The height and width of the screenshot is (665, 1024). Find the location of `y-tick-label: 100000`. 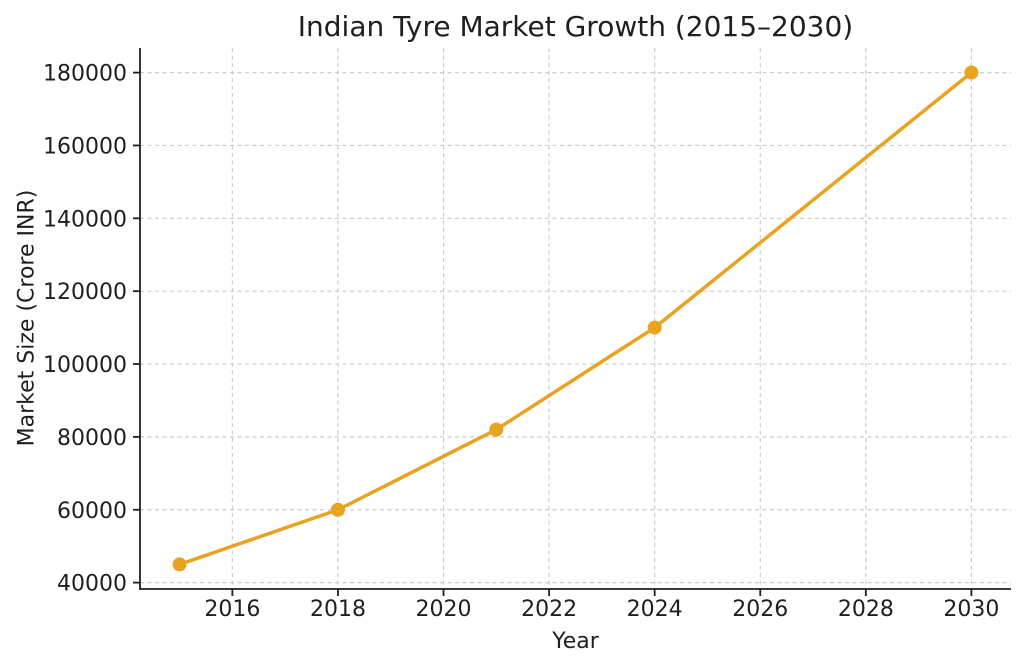

y-tick-label: 100000 is located at coordinates (85, 365).